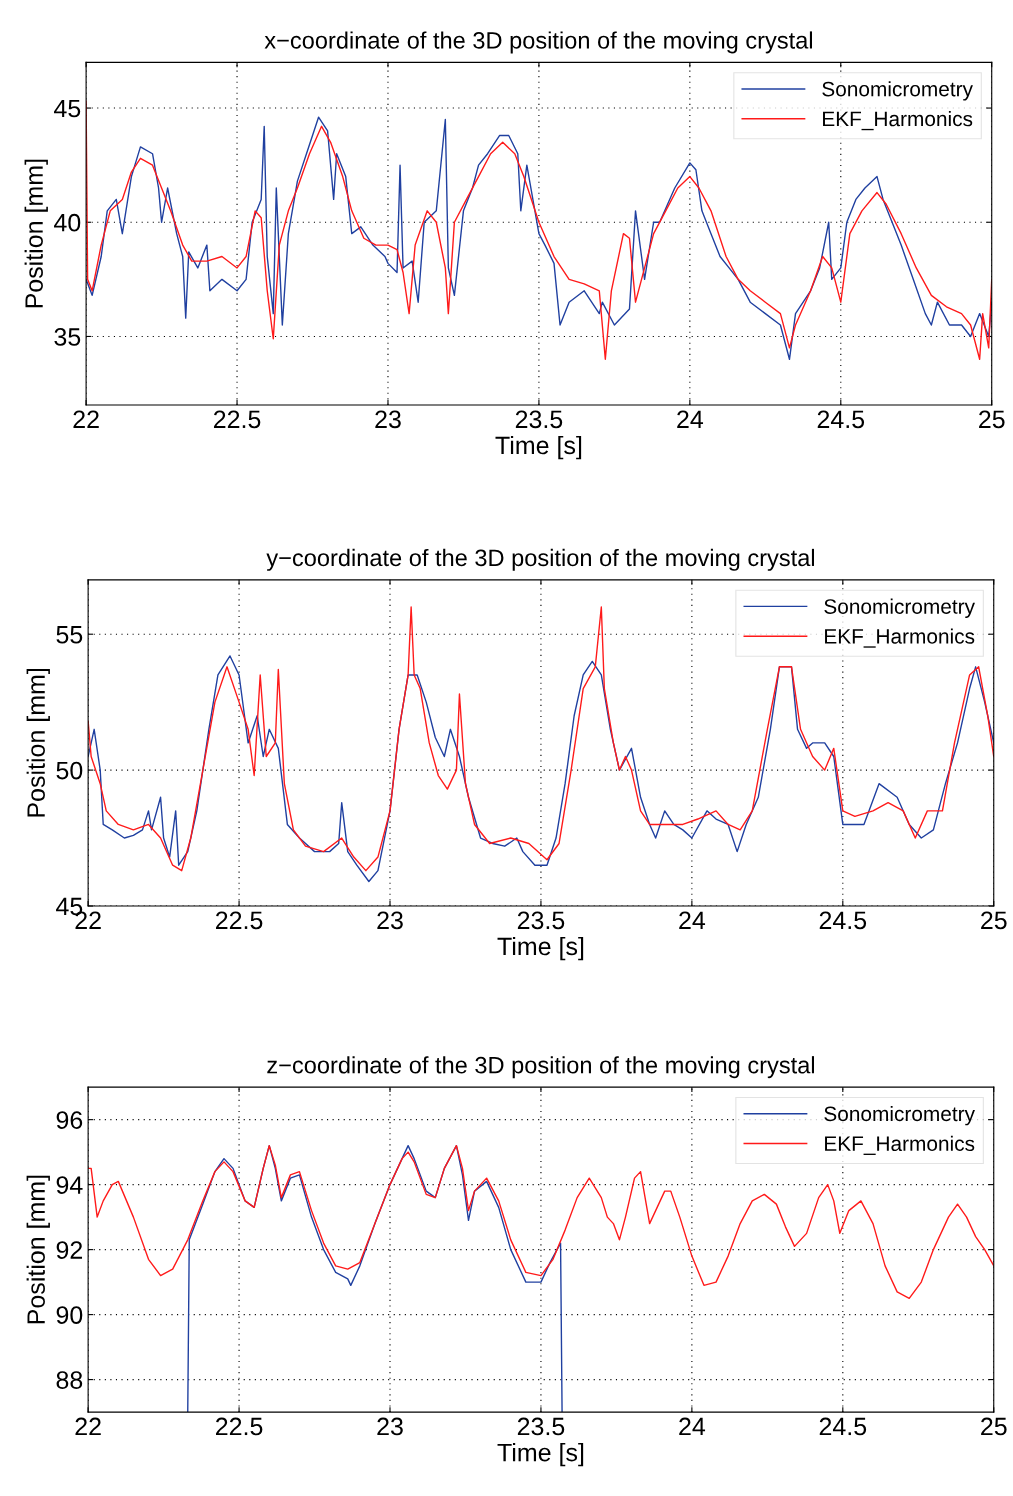  What do you see at coordinates (69, 770) in the screenshot?
I see `y-tick-label: 50` at bounding box center [69, 770].